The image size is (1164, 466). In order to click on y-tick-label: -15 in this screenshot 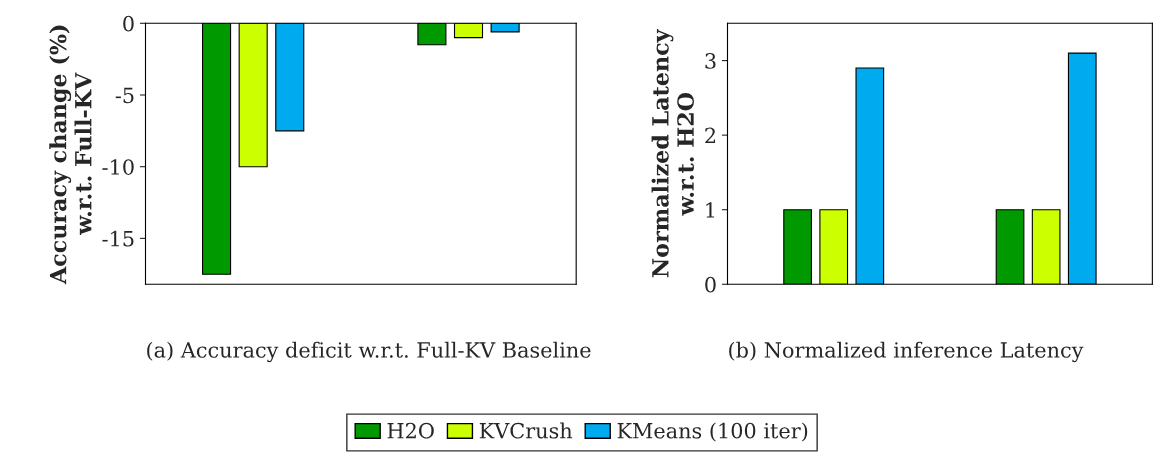, I will do `click(118, 238)`.